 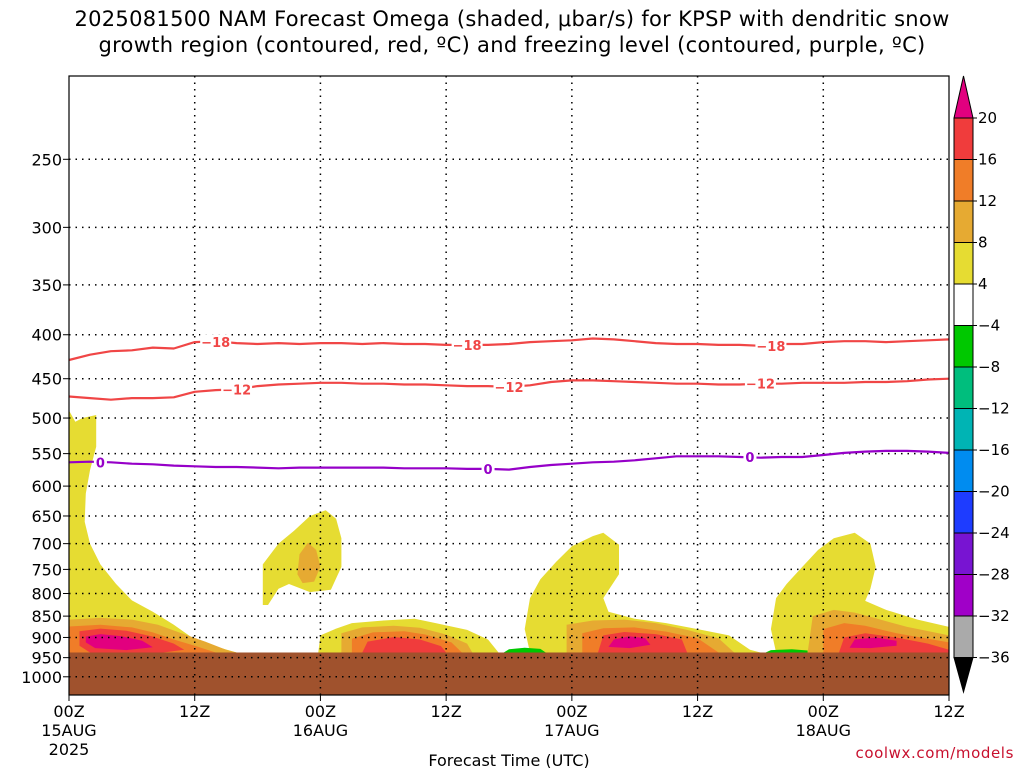 What do you see at coordinates (963, 97) in the screenshot?
I see `colorbar-top-arrow` at bounding box center [963, 97].